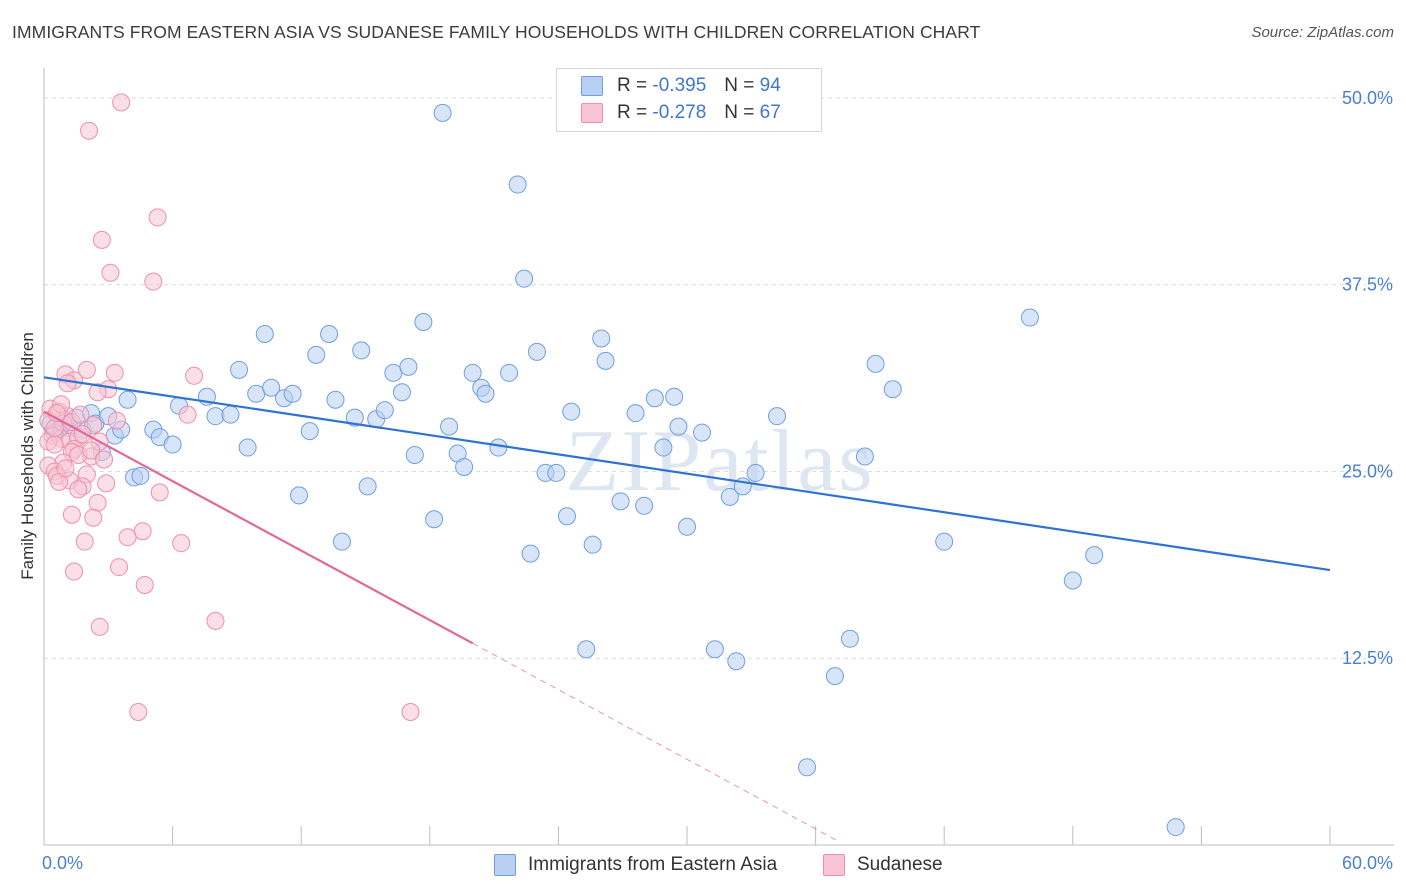 This screenshot has width=1406, height=892. I want to click on legend-swatch-pink, so click(592, 113).